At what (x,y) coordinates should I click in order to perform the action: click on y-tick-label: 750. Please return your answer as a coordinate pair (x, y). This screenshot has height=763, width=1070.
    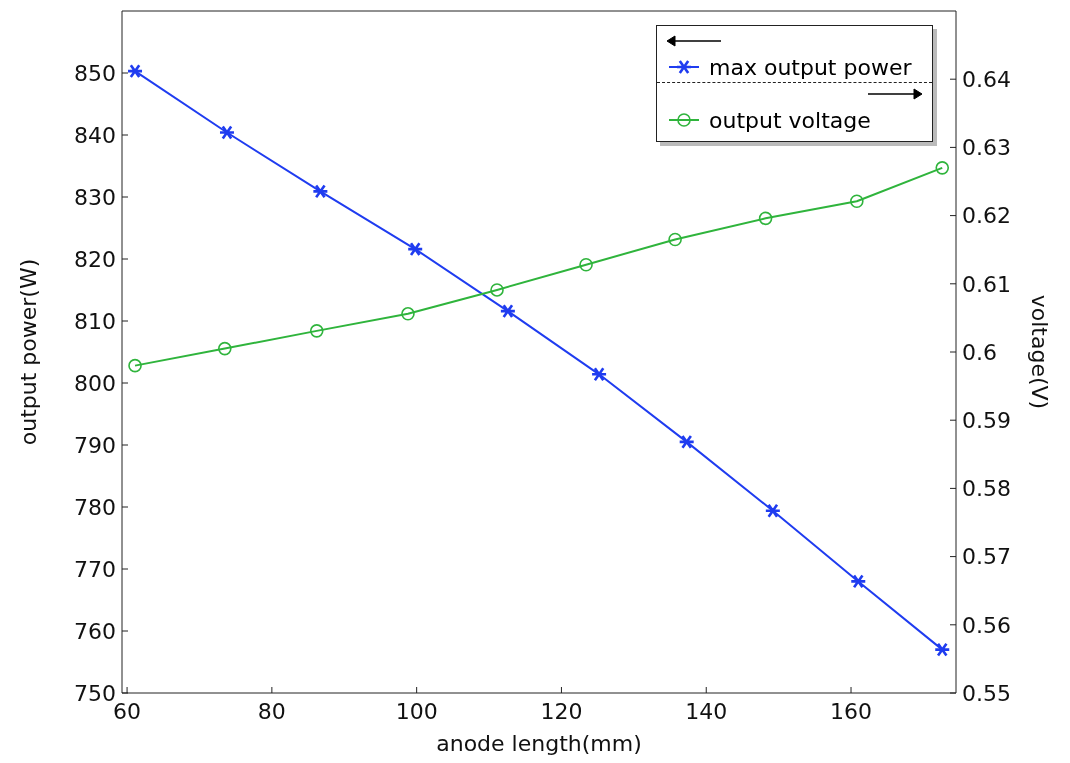
    Looking at the image, I should click on (95, 693).